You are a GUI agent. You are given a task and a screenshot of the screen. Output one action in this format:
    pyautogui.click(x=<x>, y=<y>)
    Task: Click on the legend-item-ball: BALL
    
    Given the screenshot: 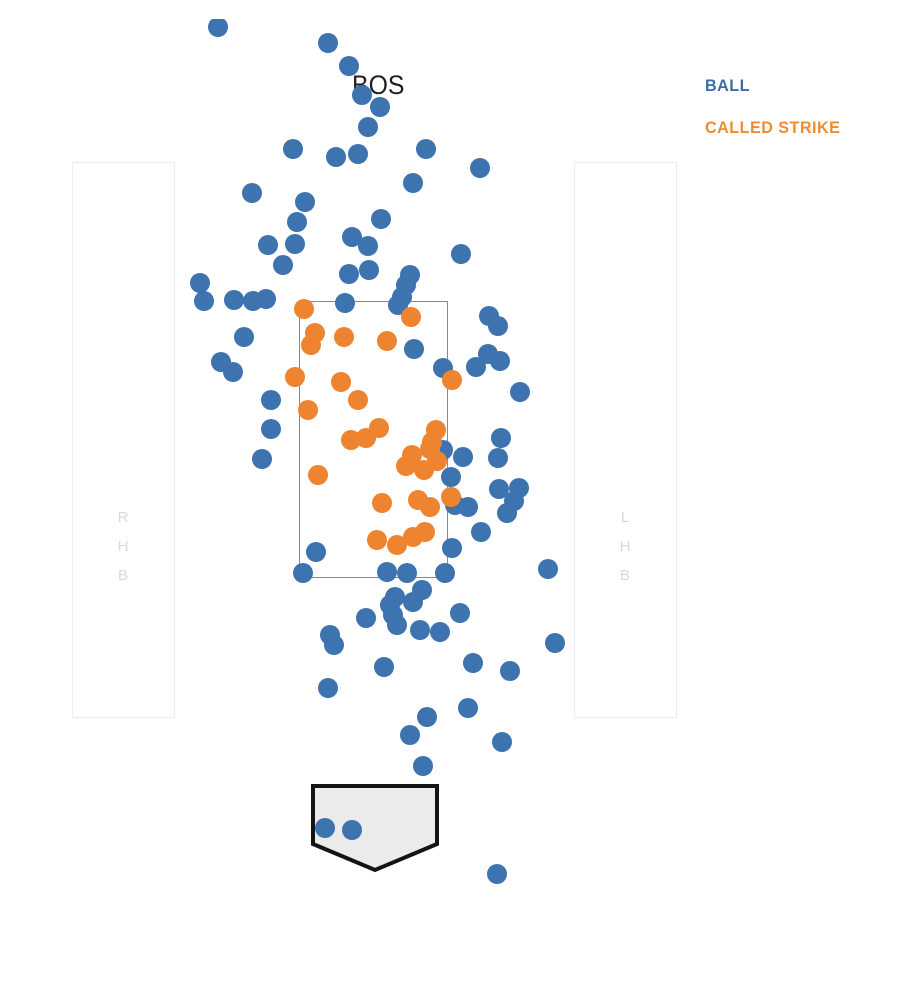 What is the action you would take?
    pyautogui.click(x=727, y=85)
    